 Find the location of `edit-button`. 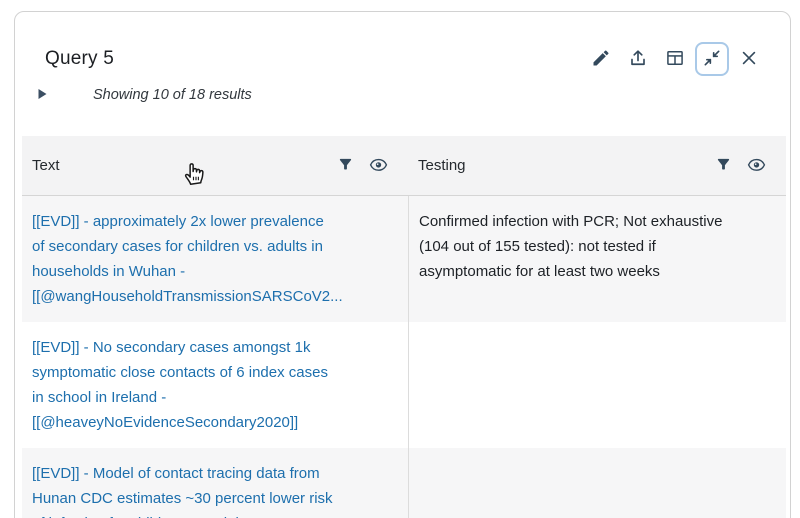

edit-button is located at coordinates (601, 59).